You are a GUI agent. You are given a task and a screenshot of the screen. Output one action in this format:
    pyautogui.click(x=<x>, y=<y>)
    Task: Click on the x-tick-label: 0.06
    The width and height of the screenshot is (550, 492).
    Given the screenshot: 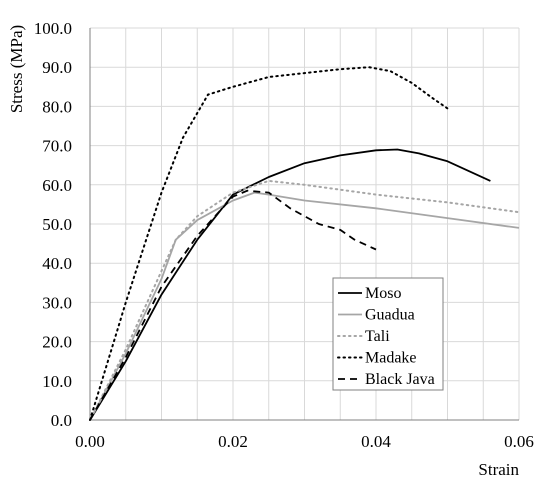 What is the action you would take?
    pyautogui.click(x=519, y=441)
    